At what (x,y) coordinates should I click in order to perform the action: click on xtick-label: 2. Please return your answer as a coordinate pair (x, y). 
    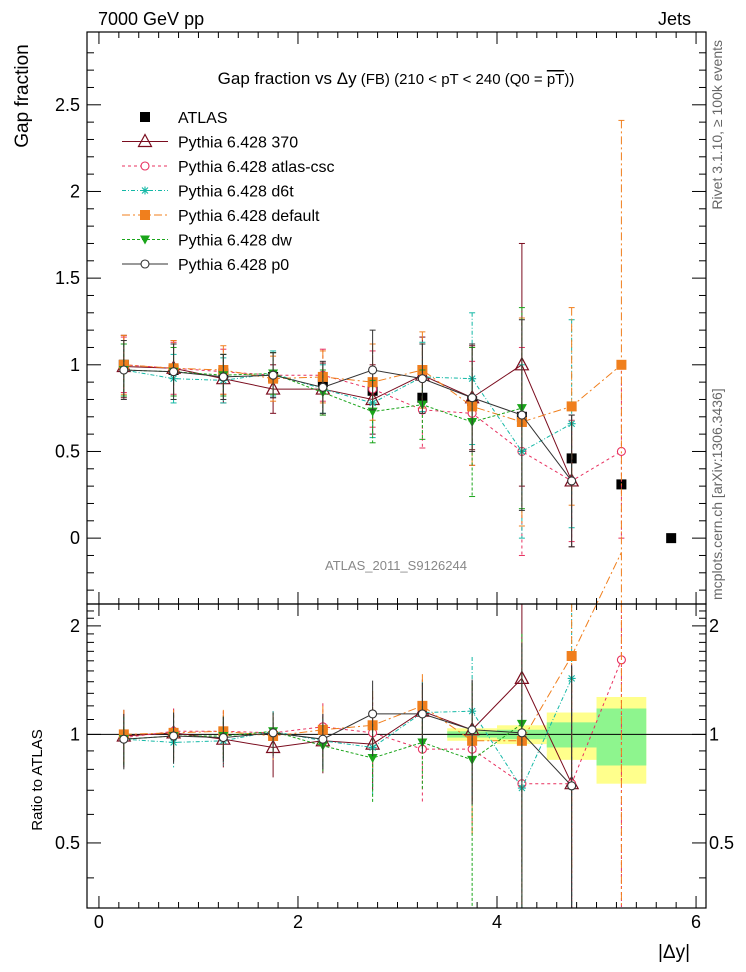
    Looking at the image, I should click on (298, 922).